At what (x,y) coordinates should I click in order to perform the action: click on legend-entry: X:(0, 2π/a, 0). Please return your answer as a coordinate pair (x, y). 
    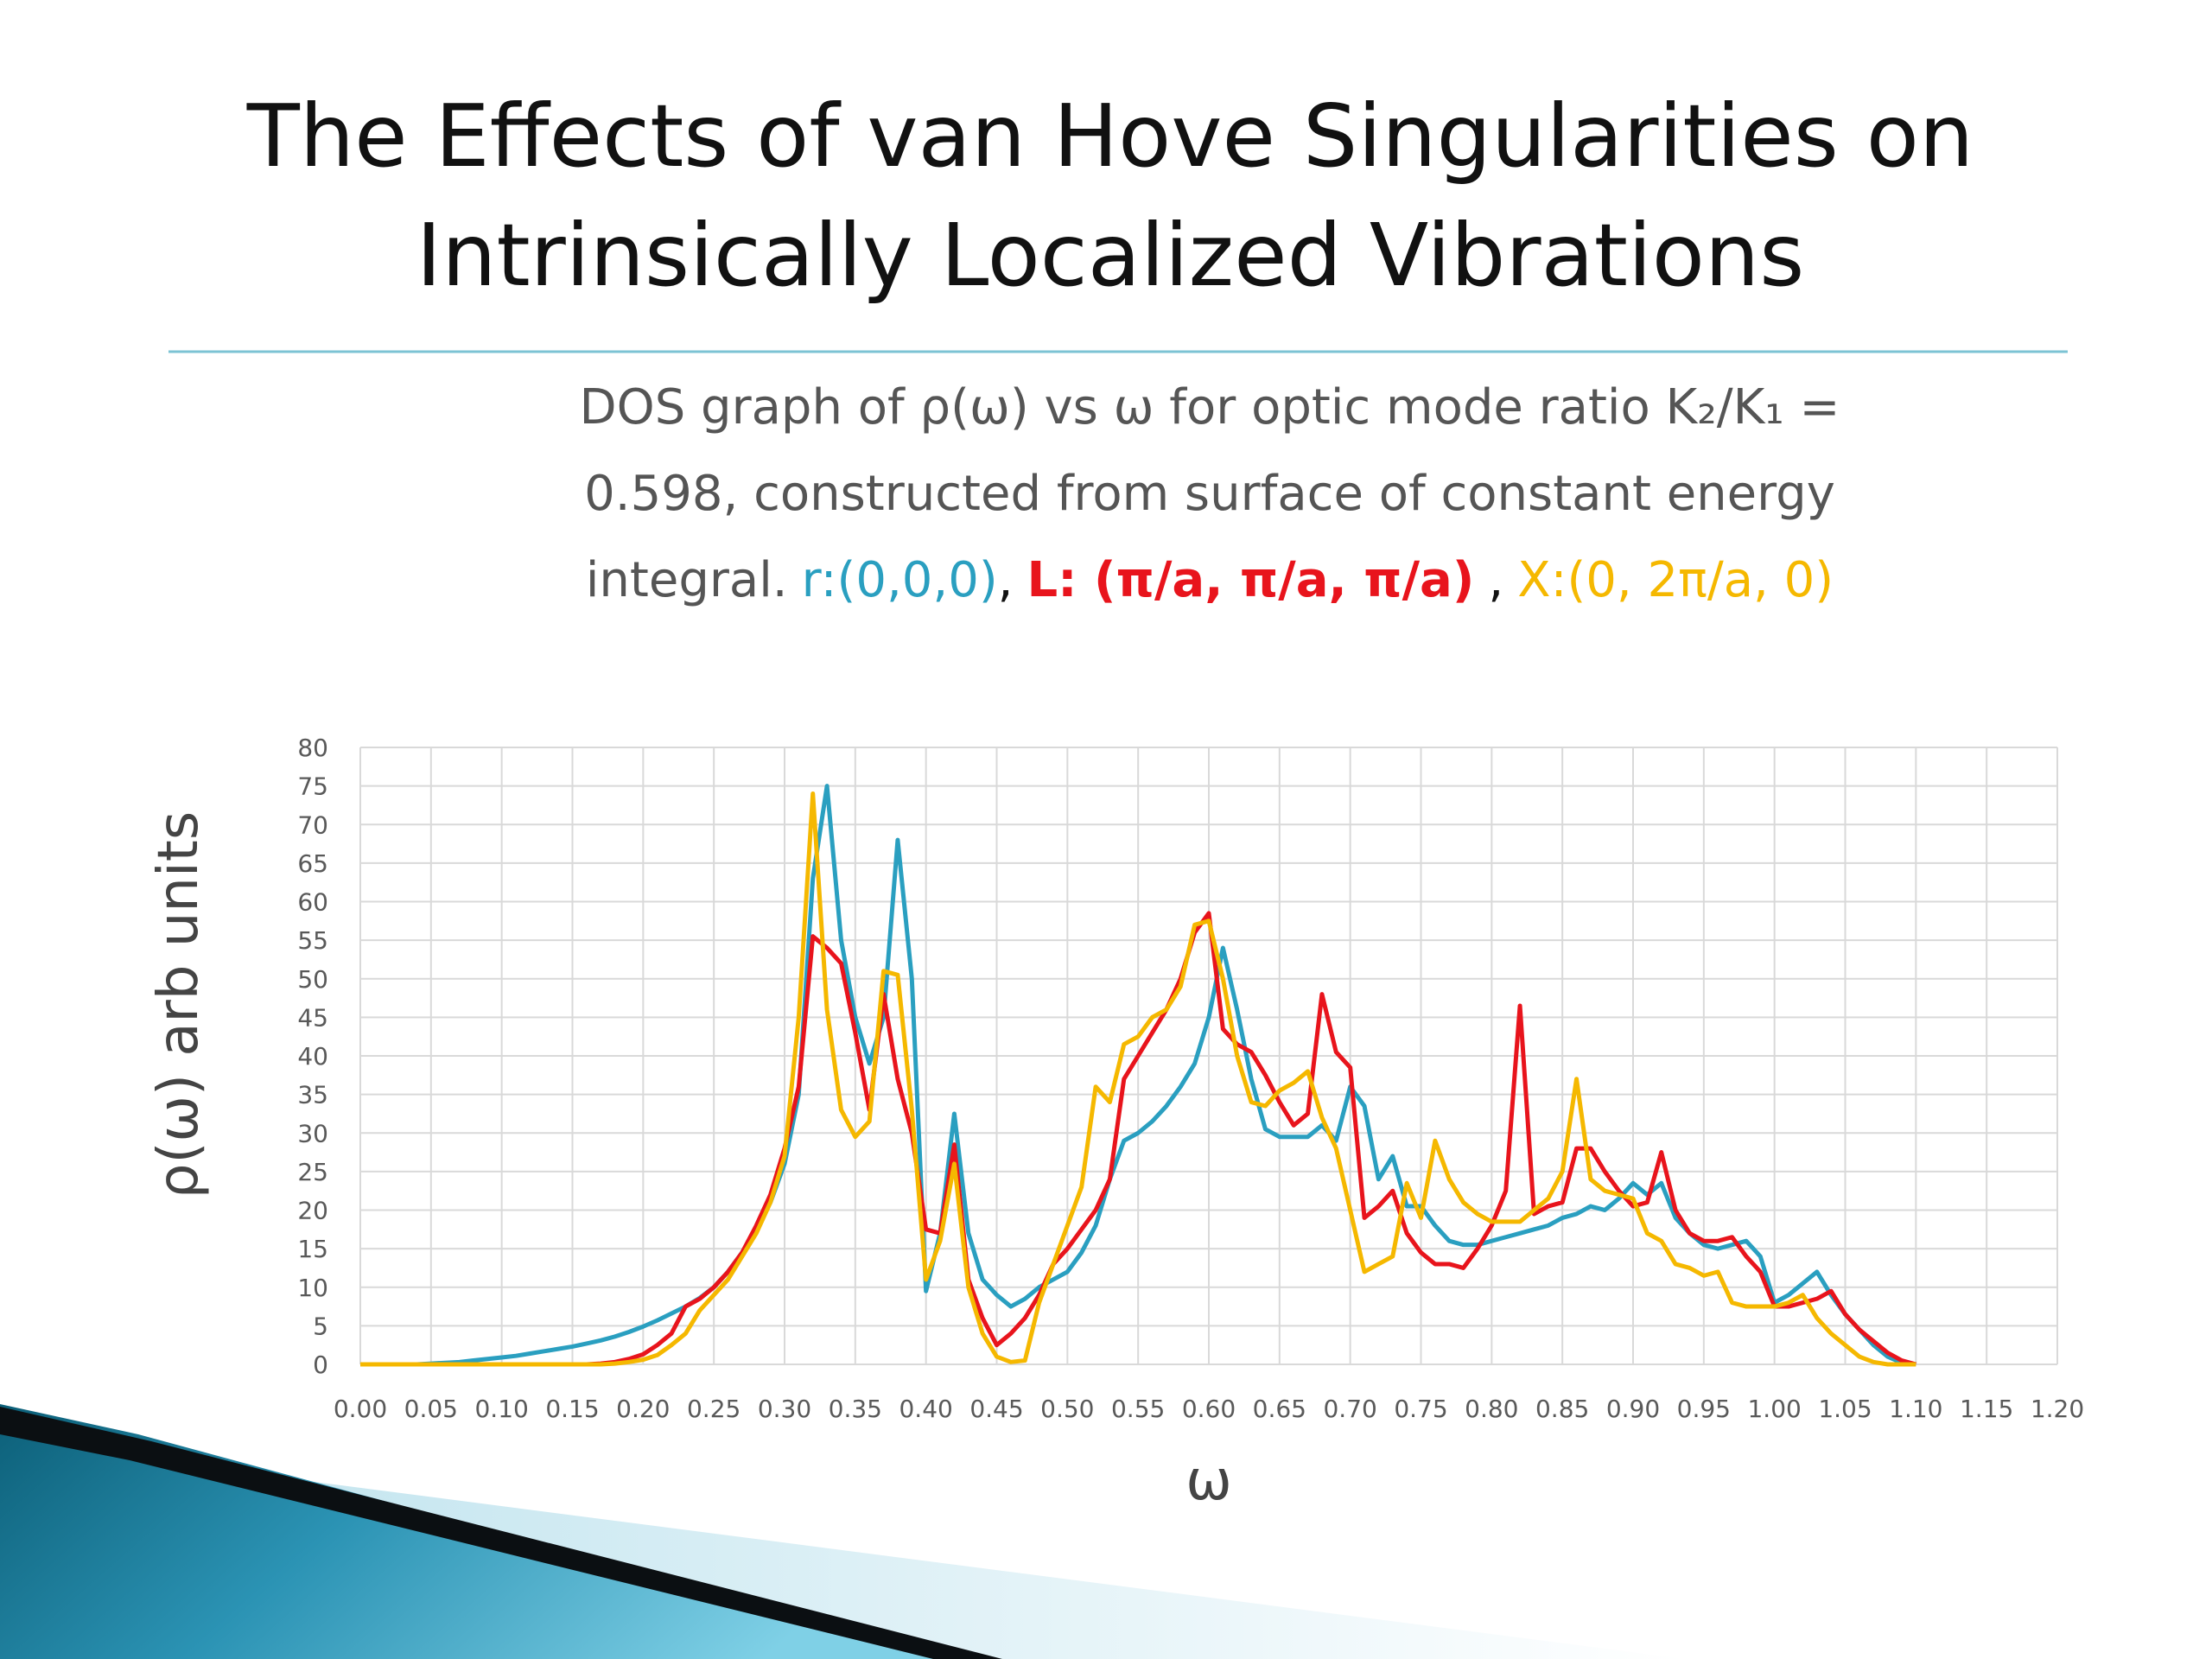
    Looking at the image, I should click on (1675, 580).